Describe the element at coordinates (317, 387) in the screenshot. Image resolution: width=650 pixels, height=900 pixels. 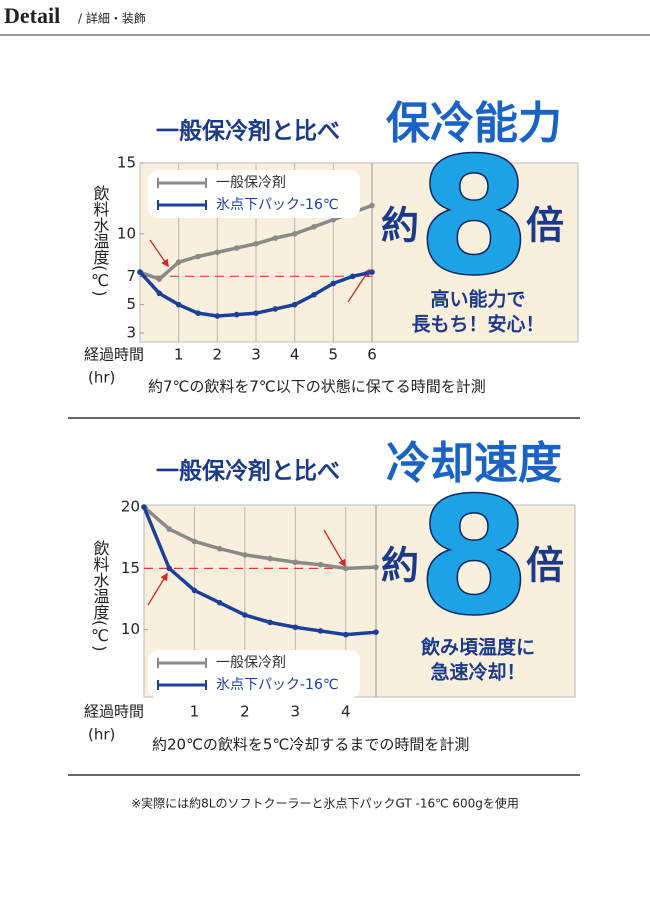
I see `caption: 約7℃の飲料を7℃以下の状態に保てる時間を計測` at that location.